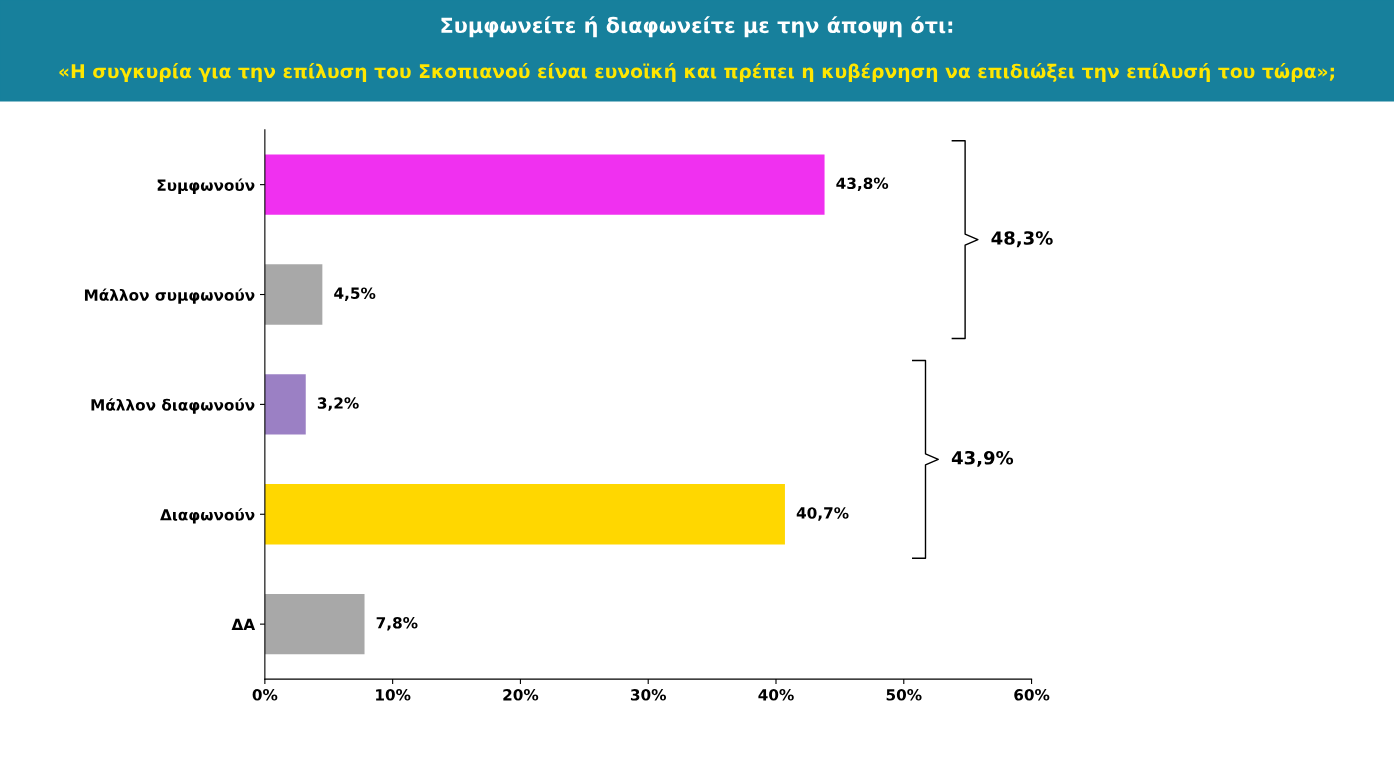 The image size is (1394, 763). What do you see at coordinates (696, 72) in the screenshot?
I see `chart-subtitle: «Η συγκυρία για την επίλυση του Σκοπιανού είναι ευνοϊκή και πρέπει η κυβέρνηση να επιδιώξει την επίλυσή του τώρα»;` at bounding box center [696, 72].